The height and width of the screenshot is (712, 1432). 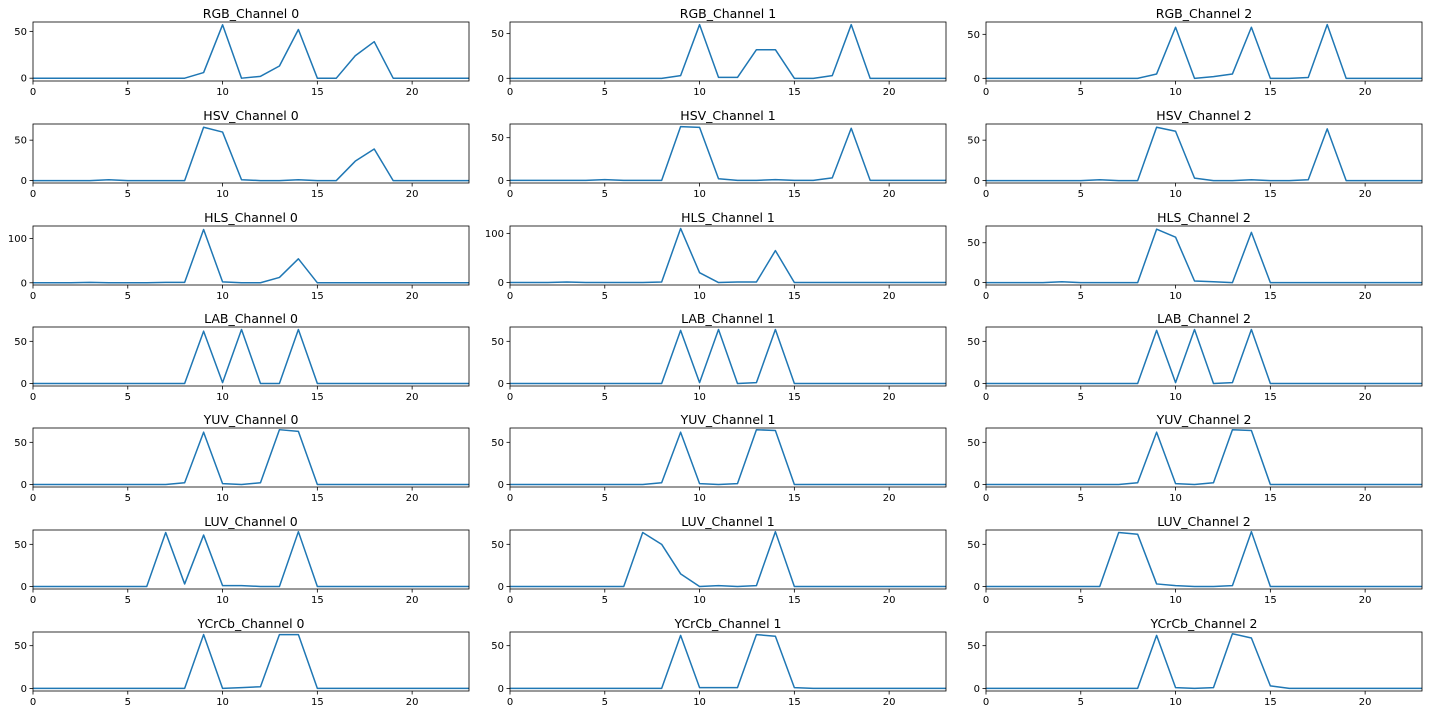 I want to click on subplot-title: LUV_Channel 1, so click(x=728, y=521).